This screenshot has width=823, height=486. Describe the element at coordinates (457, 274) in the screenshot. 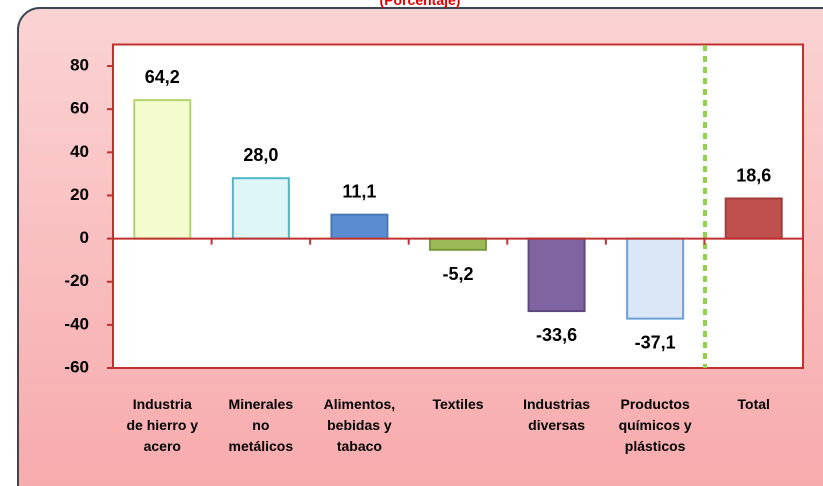

I see `value-label: -5,2` at that location.